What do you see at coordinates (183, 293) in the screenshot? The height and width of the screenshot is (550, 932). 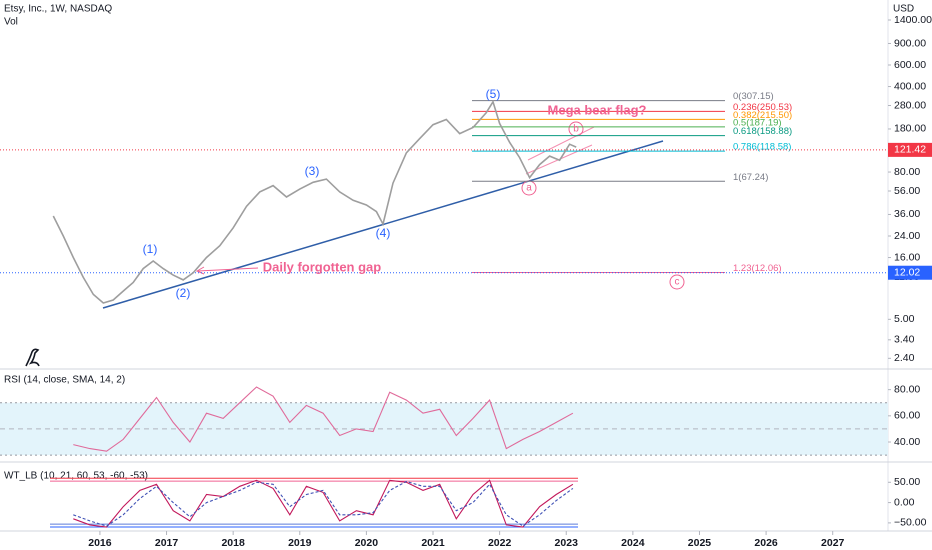 I see `annotation: (2)` at bounding box center [183, 293].